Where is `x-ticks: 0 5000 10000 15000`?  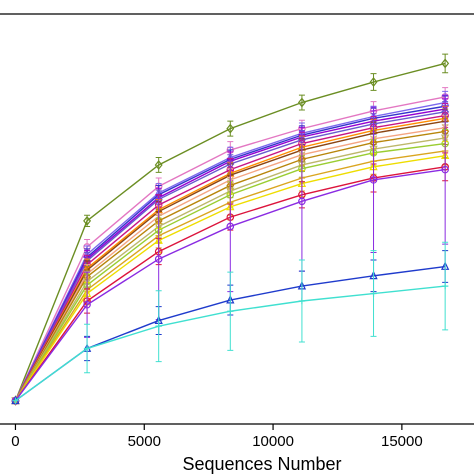 x-ticks: 0 5000 10000 15000 is located at coordinates (217, 437).